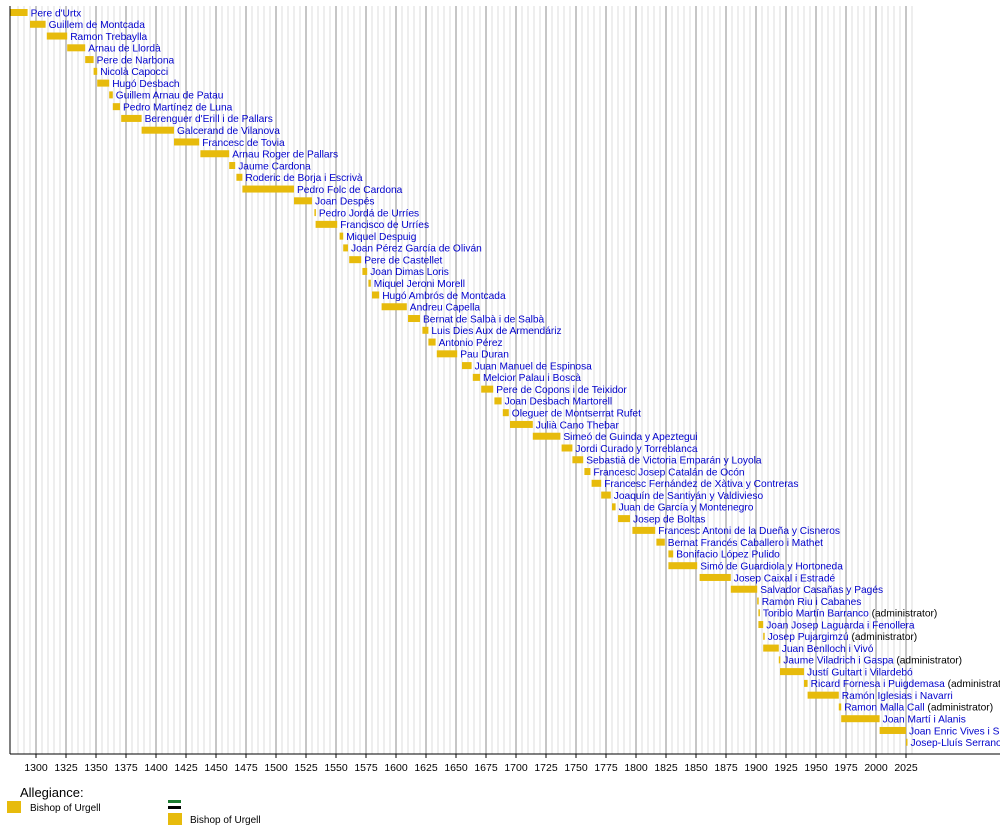 The height and width of the screenshot is (834, 1000). I want to click on bishop-name-label: Jordi Curado y Torreblanca, so click(636, 449).